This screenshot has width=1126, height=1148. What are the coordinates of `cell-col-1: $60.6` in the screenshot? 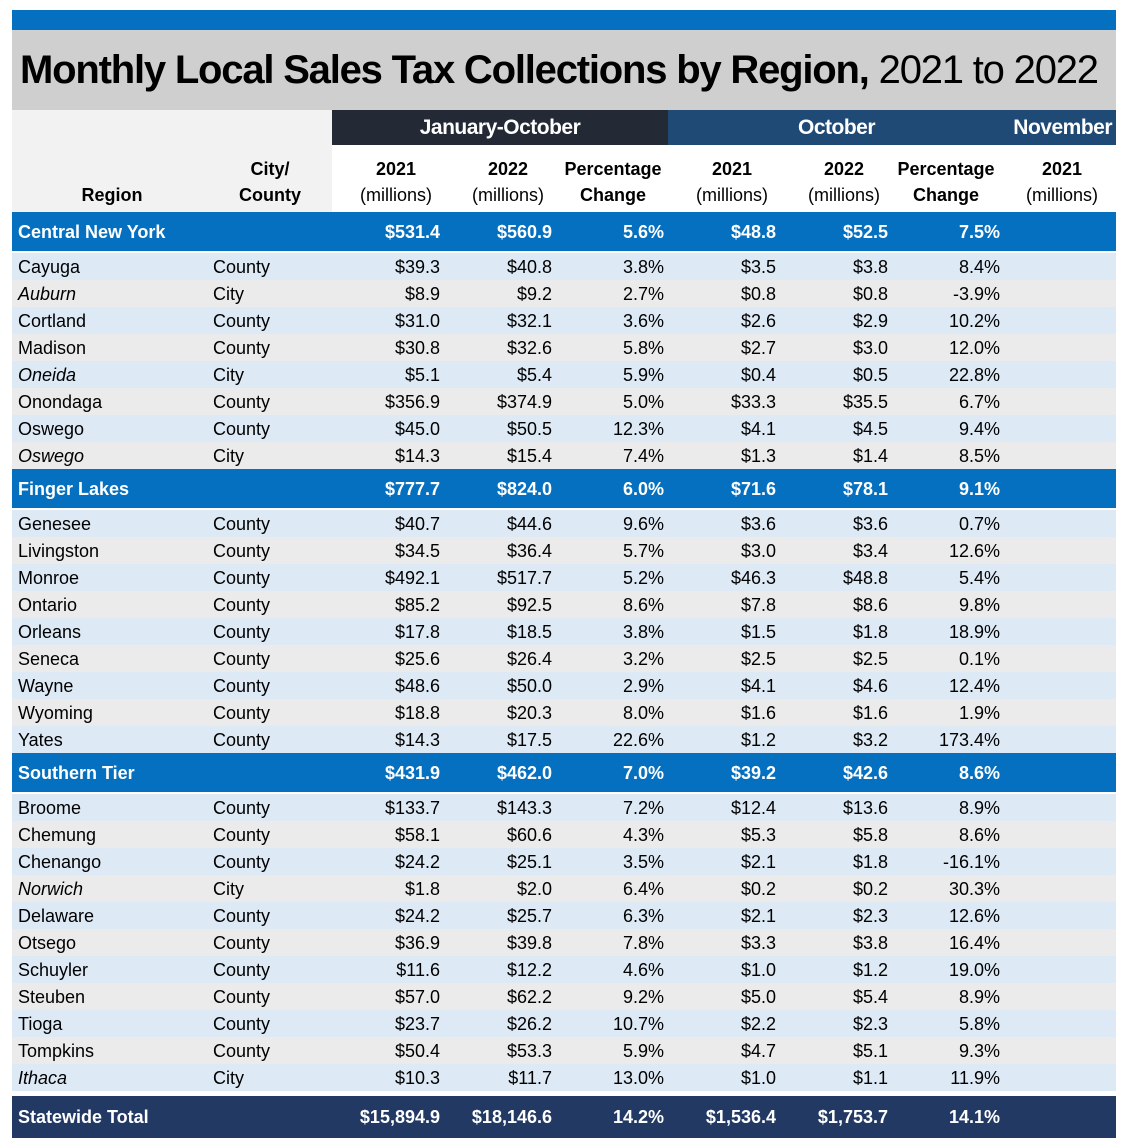 It's located at (529, 835).